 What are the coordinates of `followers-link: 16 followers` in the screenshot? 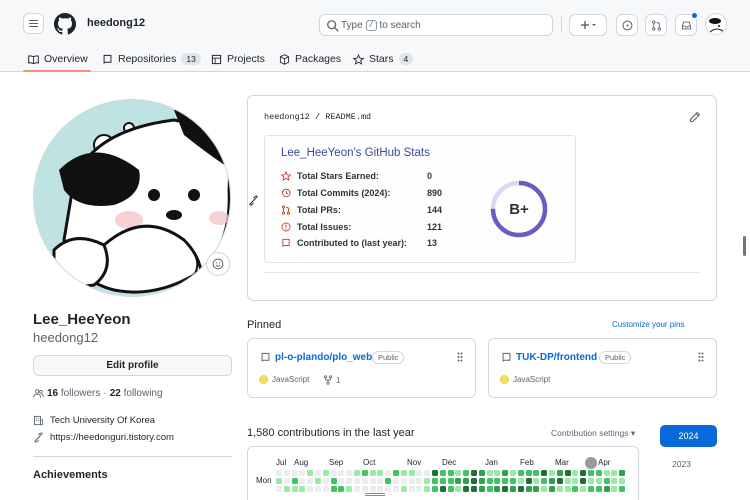 It's located at (73, 393).